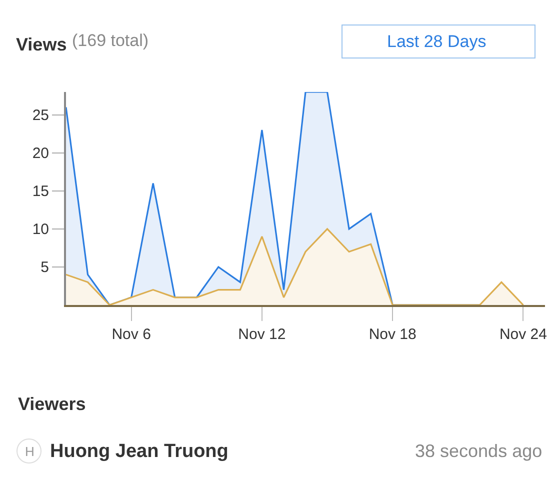 The width and height of the screenshot is (557, 483). What do you see at coordinates (110, 40) in the screenshot?
I see `text: (169 total)` at bounding box center [110, 40].